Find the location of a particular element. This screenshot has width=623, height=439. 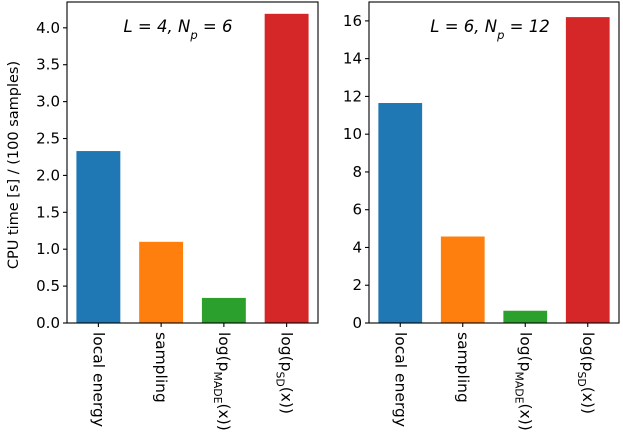

y-tick-label: 16 is located at coordinates (352, 21).